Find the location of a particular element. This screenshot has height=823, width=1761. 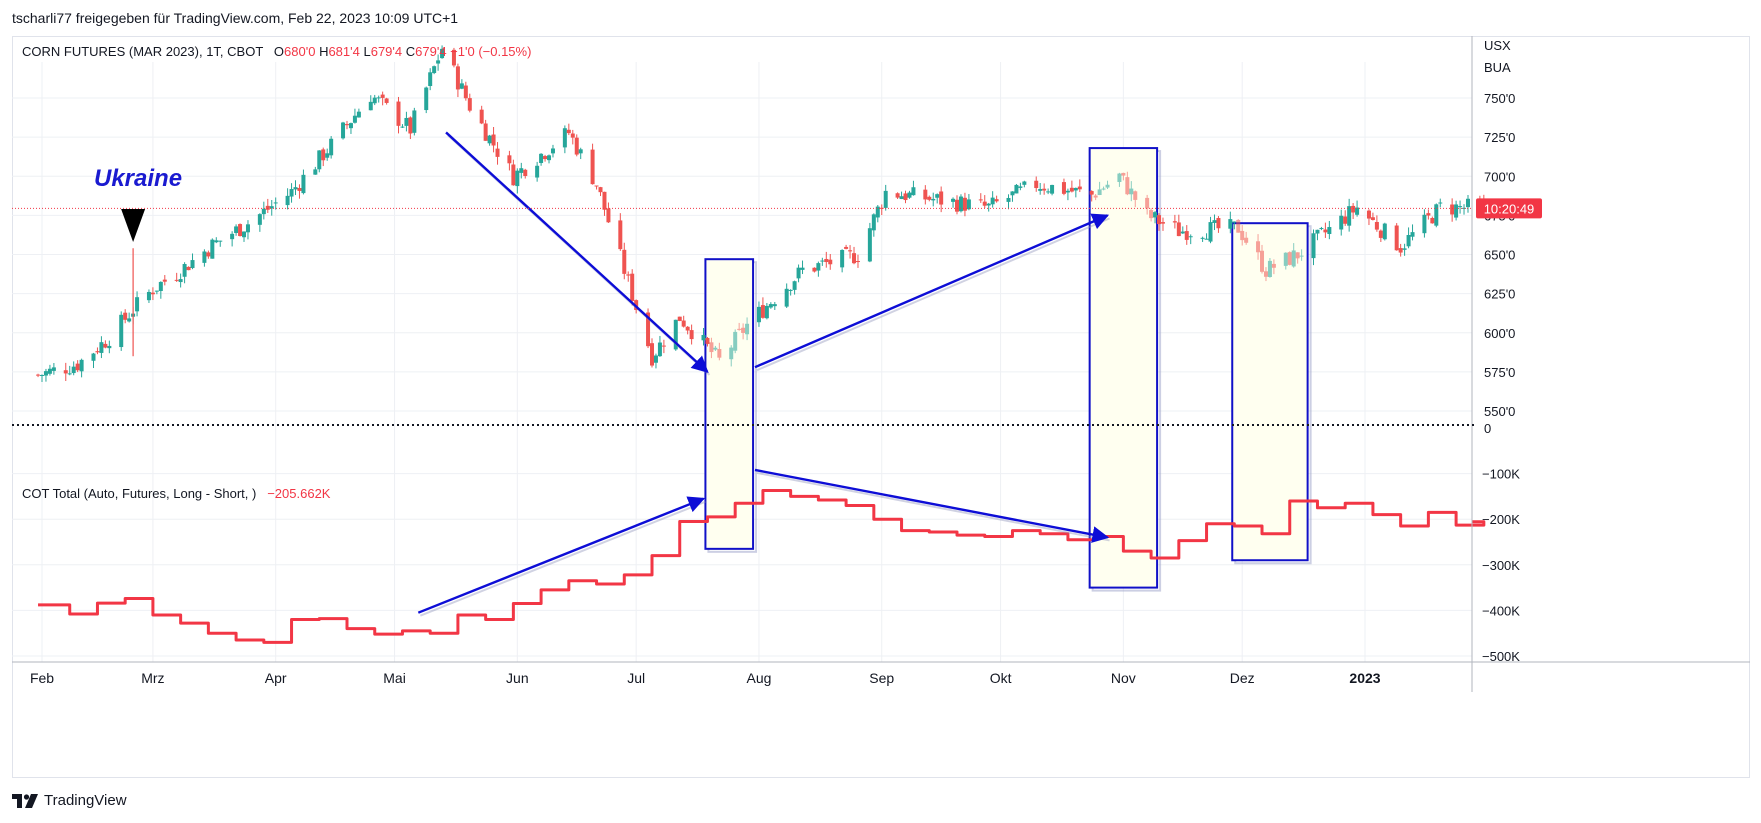

time-axis-label: Sep is located at coordinates (881, 678).